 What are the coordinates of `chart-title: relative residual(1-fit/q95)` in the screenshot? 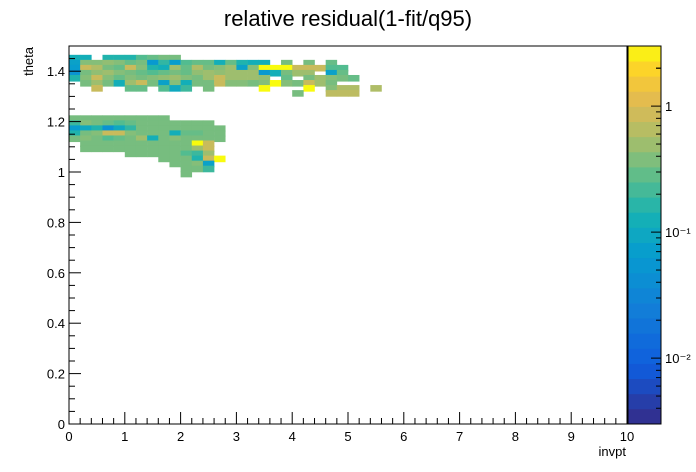 It's located at (348, 18).